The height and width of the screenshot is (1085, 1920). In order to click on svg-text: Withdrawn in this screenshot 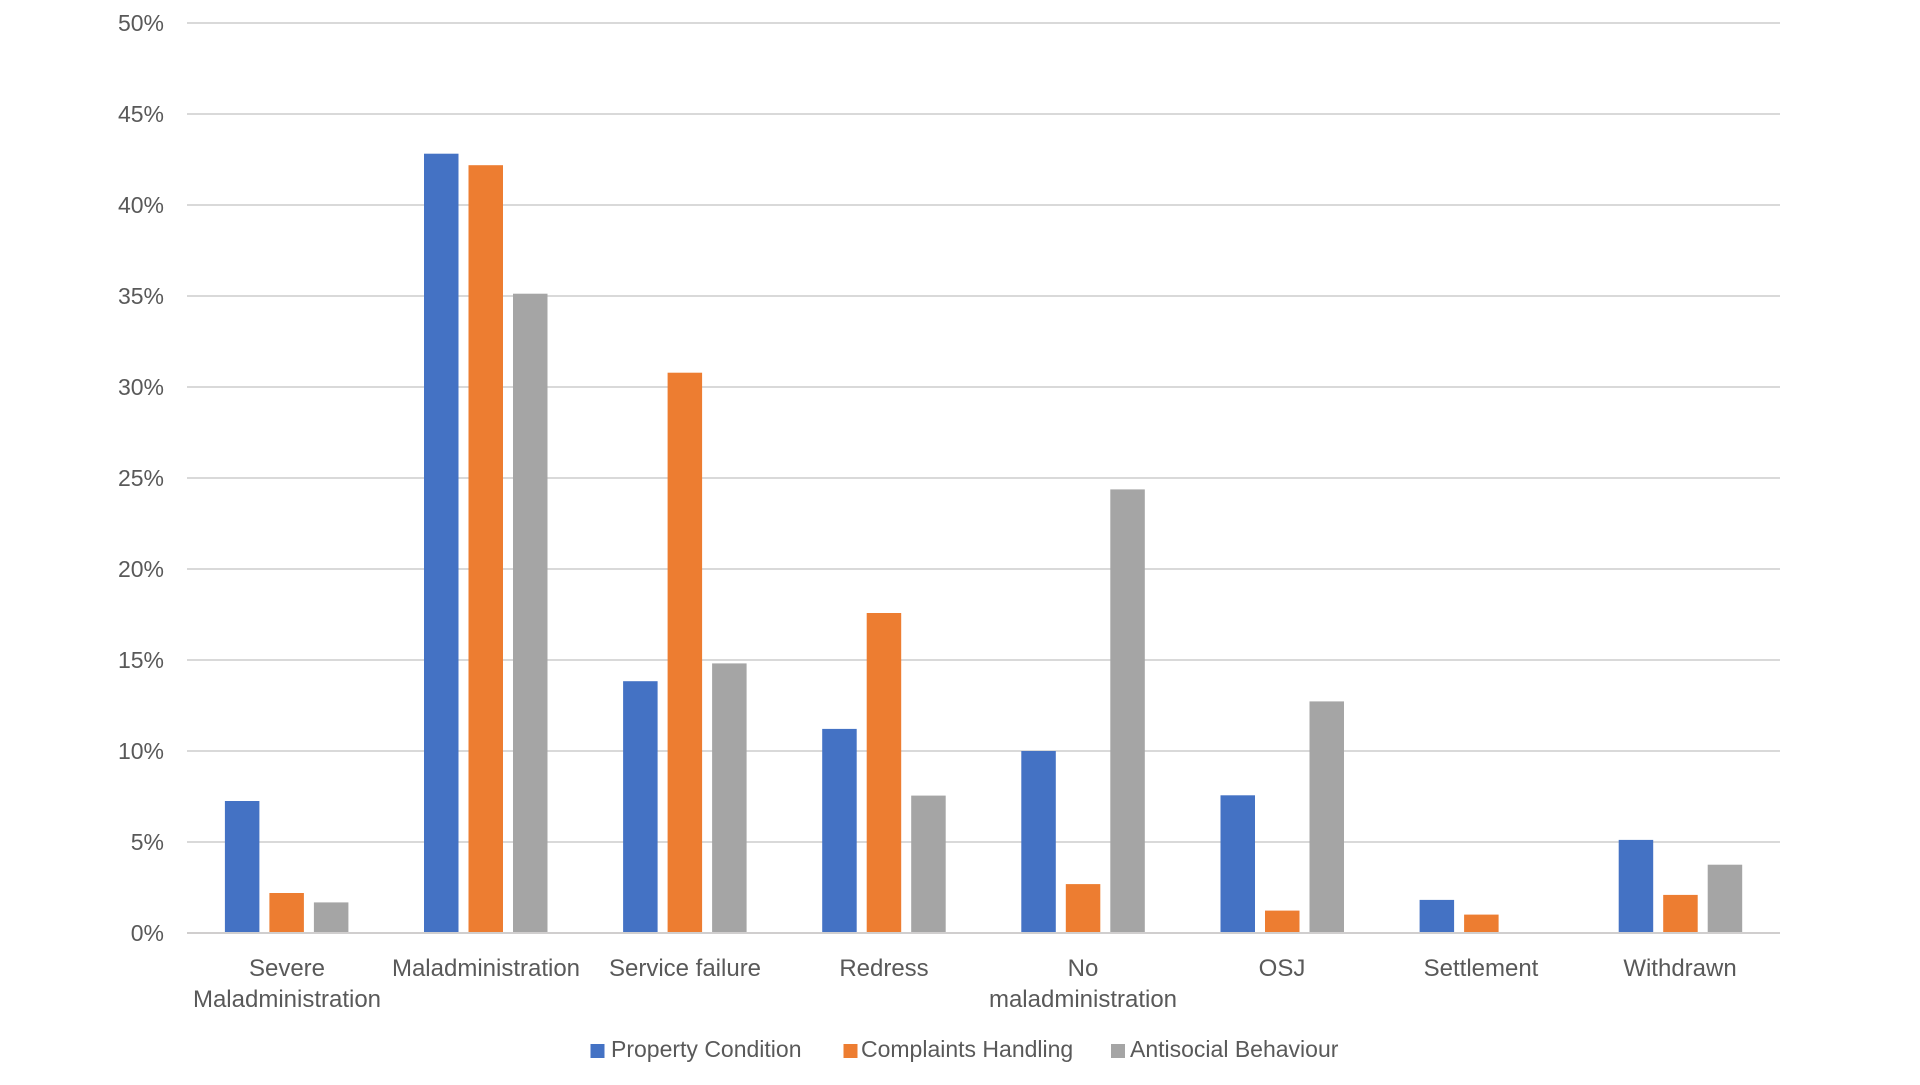, I will do `click(1679, 968)`.